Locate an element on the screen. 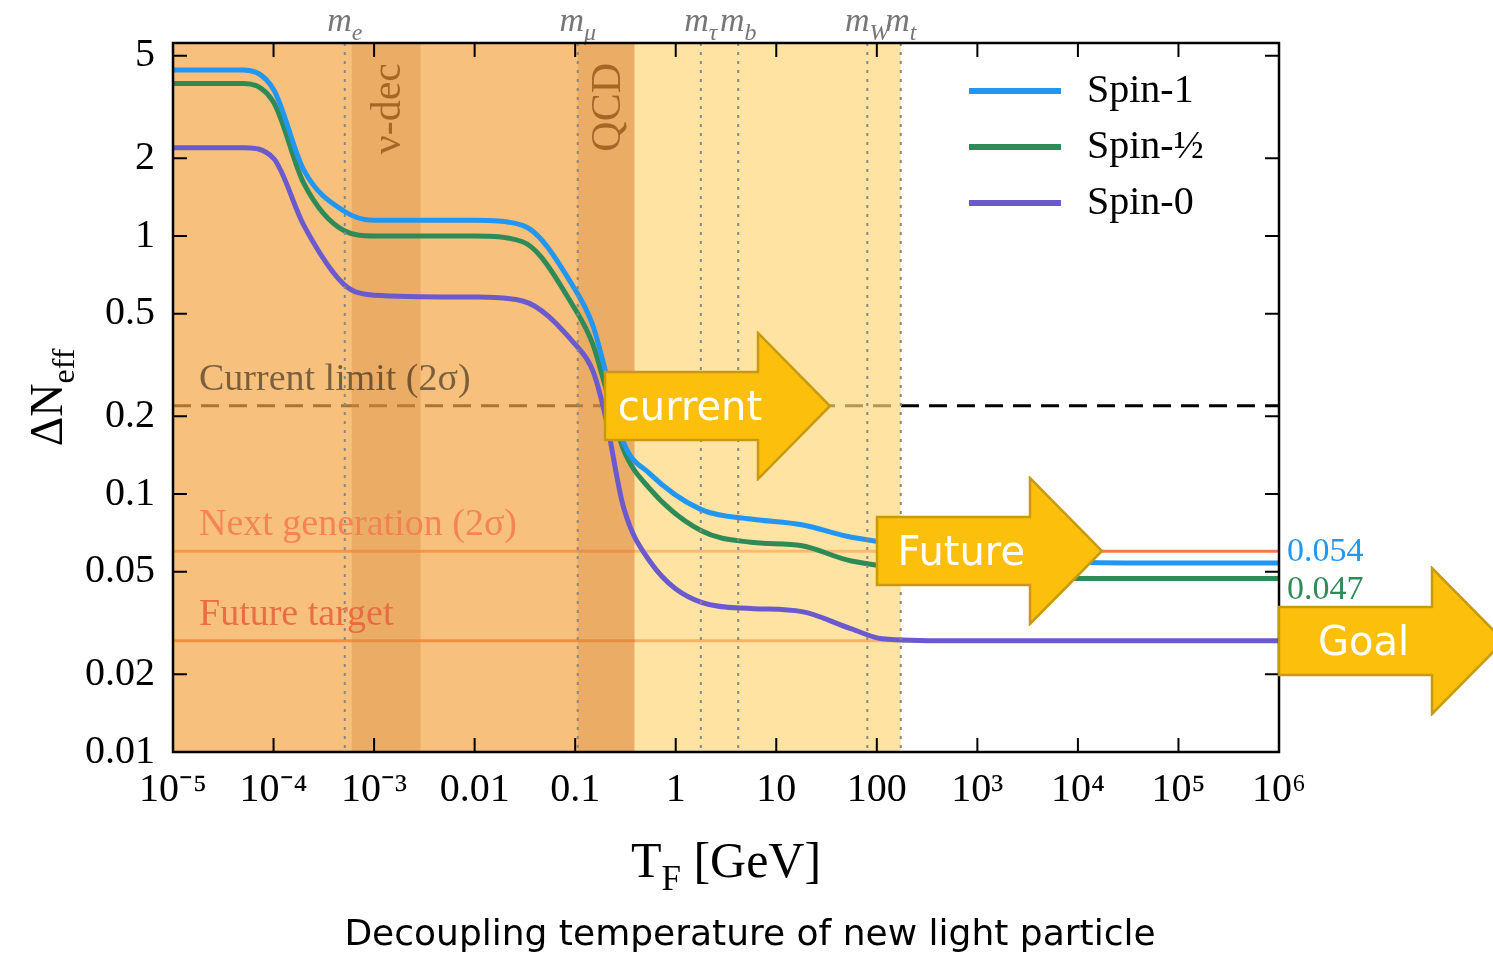 This screenshot has height=958, width=1493. data-label: 0.054 is located at coordinates (1325, 549).